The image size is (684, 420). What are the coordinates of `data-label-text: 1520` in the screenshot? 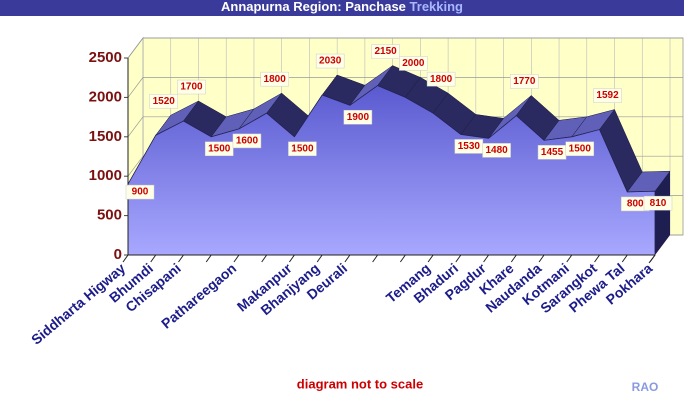 It's located at (164, 101).